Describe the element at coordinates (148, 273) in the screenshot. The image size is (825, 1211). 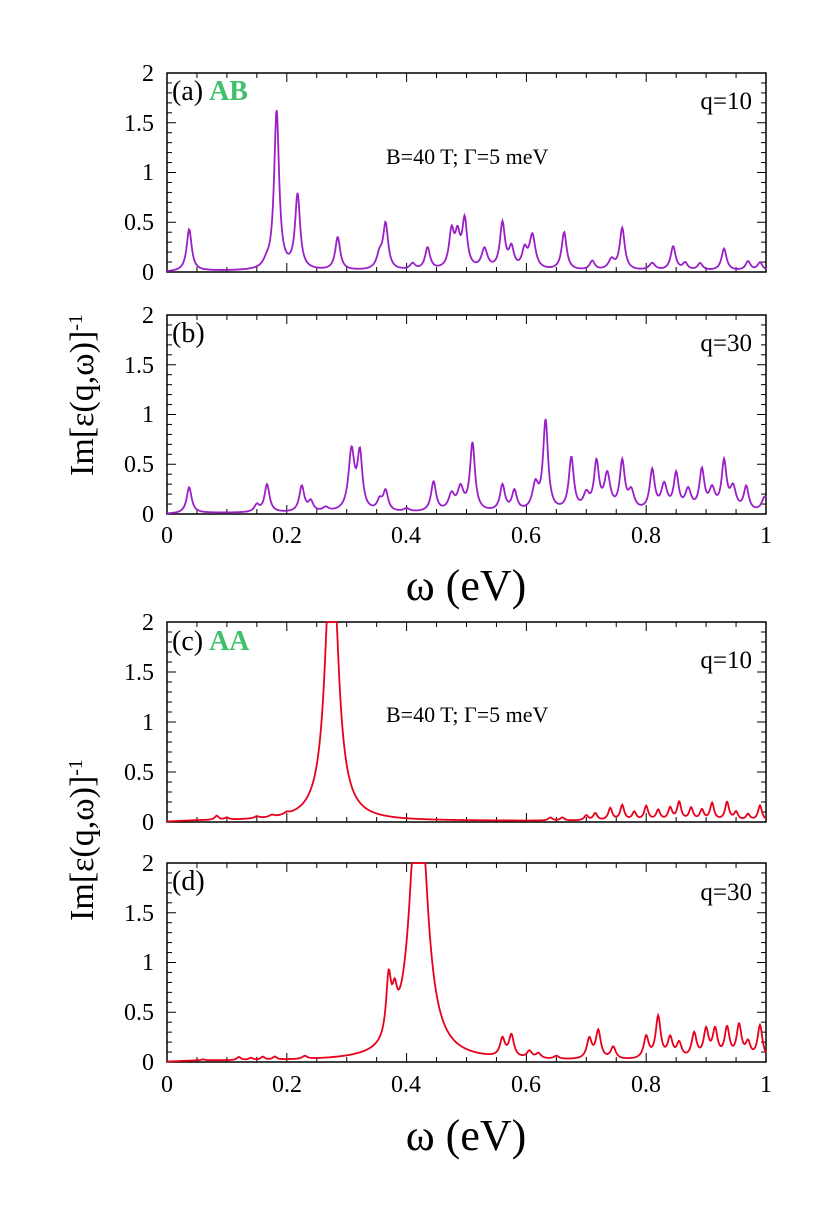
I see `panel-a-ytick-0: 0` at that location.